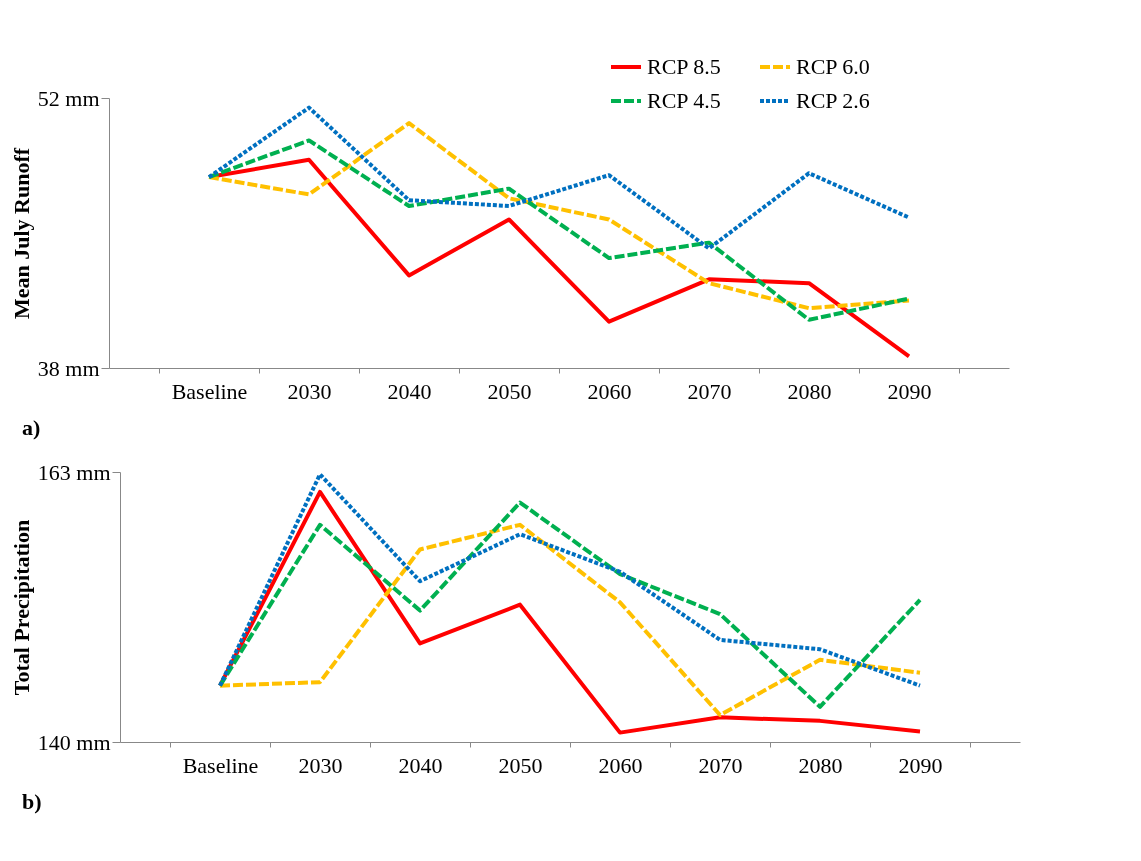  What do you see at coordinates (833, 100) in the screenshot?
I see `legend-label: RCP 2.6` at bounding box center [833, 100].